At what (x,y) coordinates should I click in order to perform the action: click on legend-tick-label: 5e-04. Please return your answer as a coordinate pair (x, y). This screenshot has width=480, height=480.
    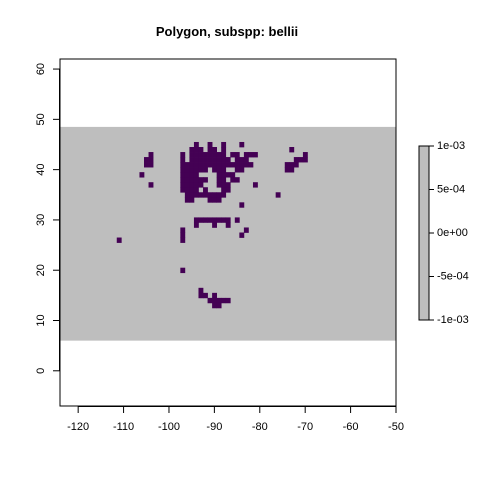
    Looking at the image, I should click on (451, 189).